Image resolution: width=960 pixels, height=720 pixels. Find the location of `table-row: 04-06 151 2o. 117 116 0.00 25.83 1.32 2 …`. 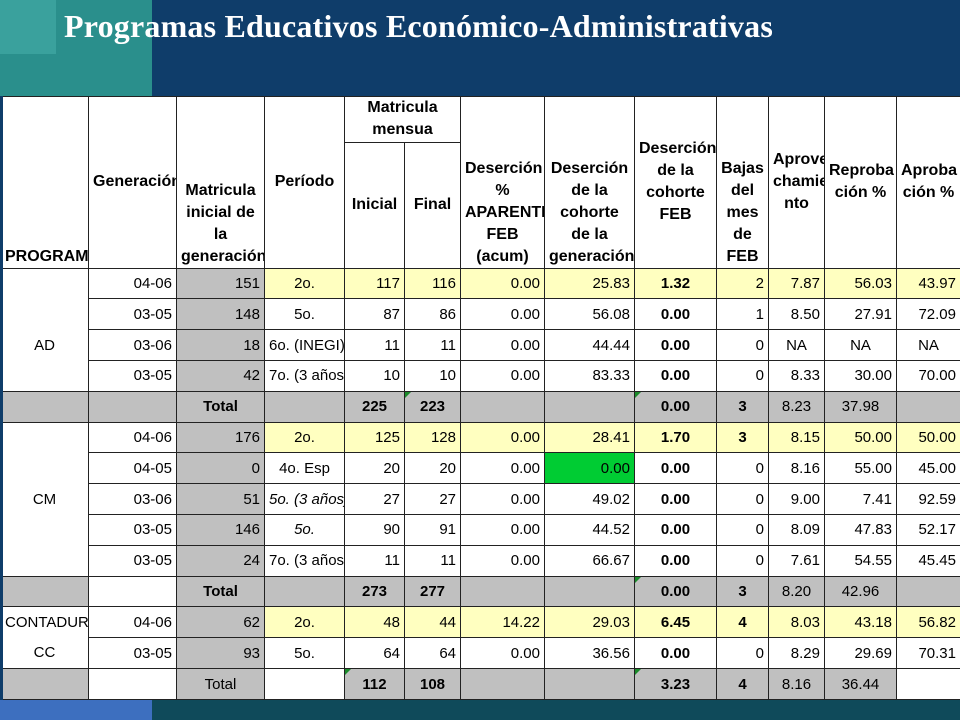

table-row: 04-06 151 2o. 117 116 0.00 25.83 1.32 2 … is located at coordinates (480, 283).